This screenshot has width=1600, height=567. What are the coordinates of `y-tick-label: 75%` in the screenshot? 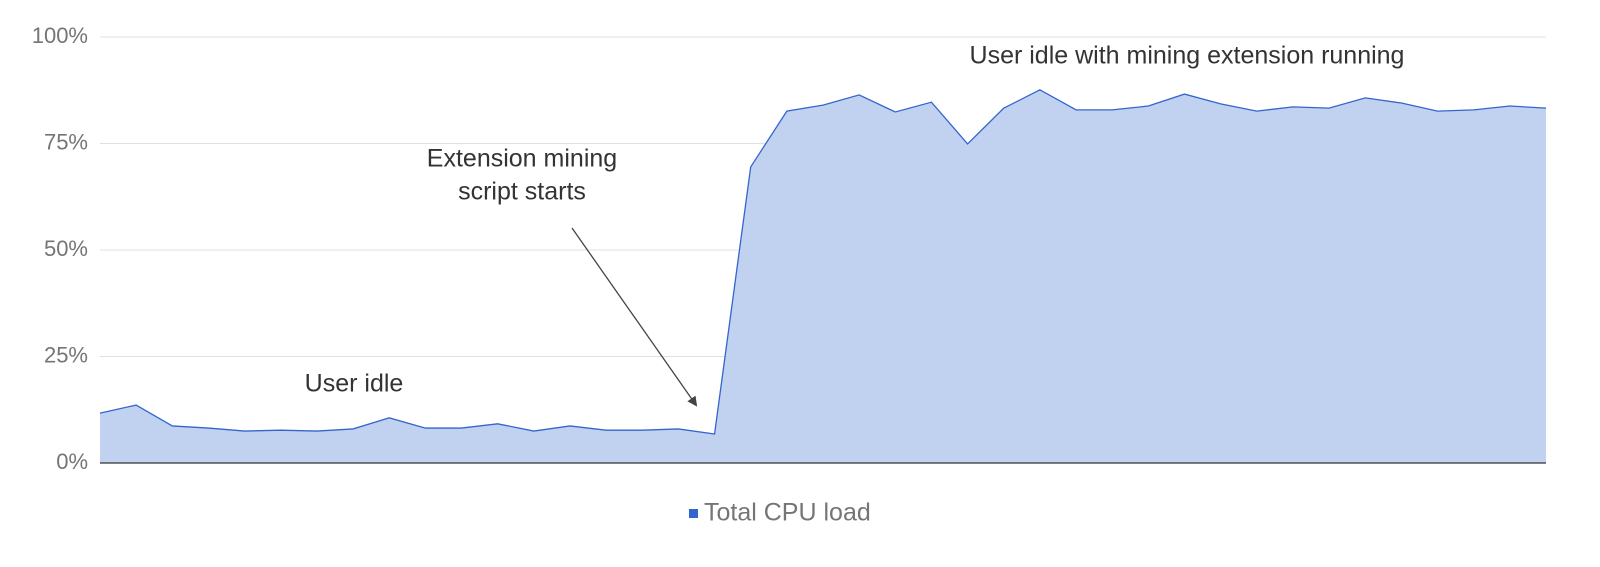 It's located at (66, 141).